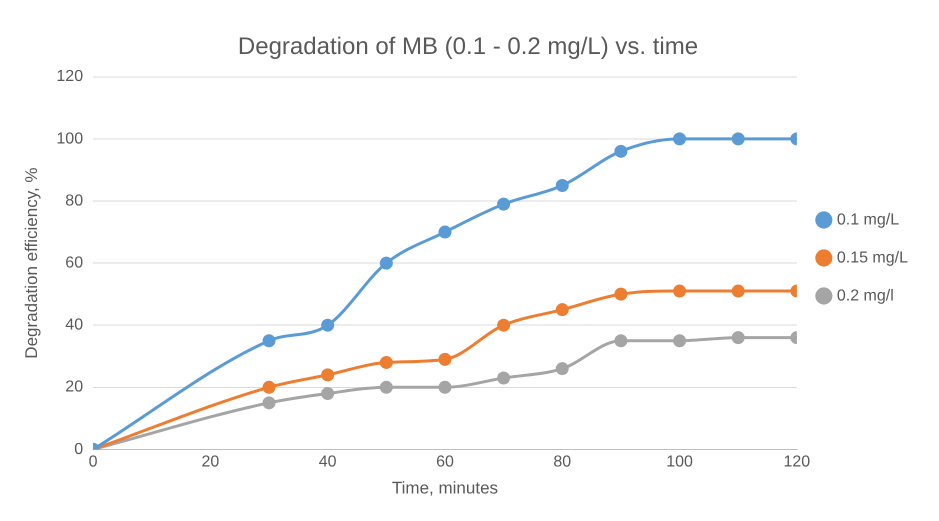  What do you see at coordinates (868, 219) in the screenshot?
I see `legend-label: 0.1 mg/L` at bounding box center [868, 219].